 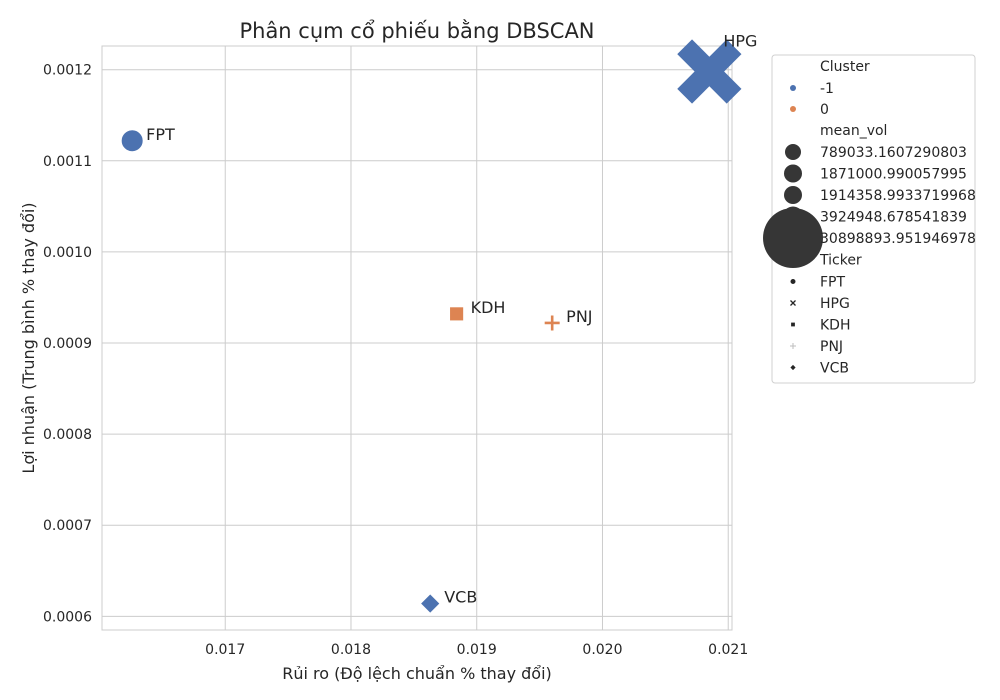 I want to click on y-axis-title: Lợi nhuận (Trung bình % thay đổi), so click(x=28, y=337).